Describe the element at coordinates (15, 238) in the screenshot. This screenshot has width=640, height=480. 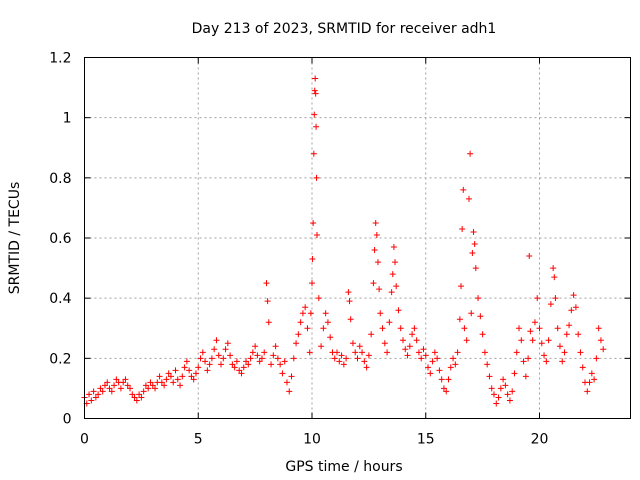
I see `y-axis-label: SRMTID / TECUs` at that location.